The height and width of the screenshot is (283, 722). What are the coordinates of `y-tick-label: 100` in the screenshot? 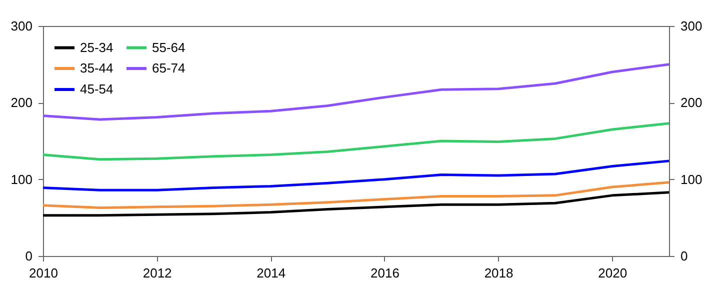 It's located at (21, 179).